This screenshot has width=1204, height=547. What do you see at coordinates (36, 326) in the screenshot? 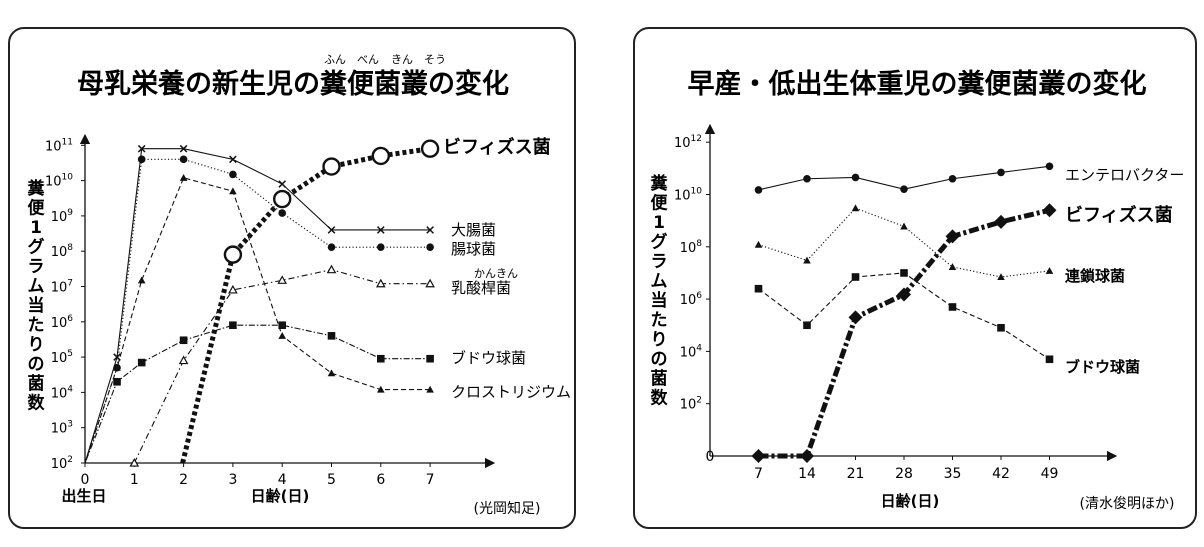
I see `y-axis-label-char: た` at bounding box center [36, 326].